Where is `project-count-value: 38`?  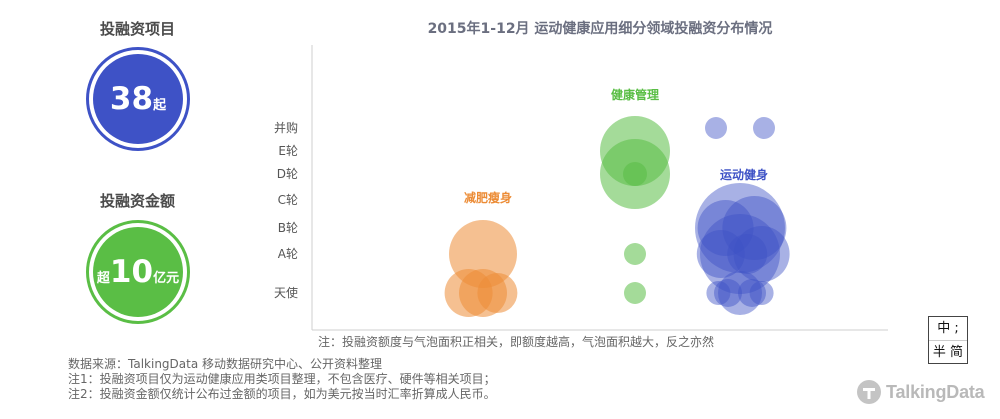
project-count-value: 38 is located at coordinates (131, 99).